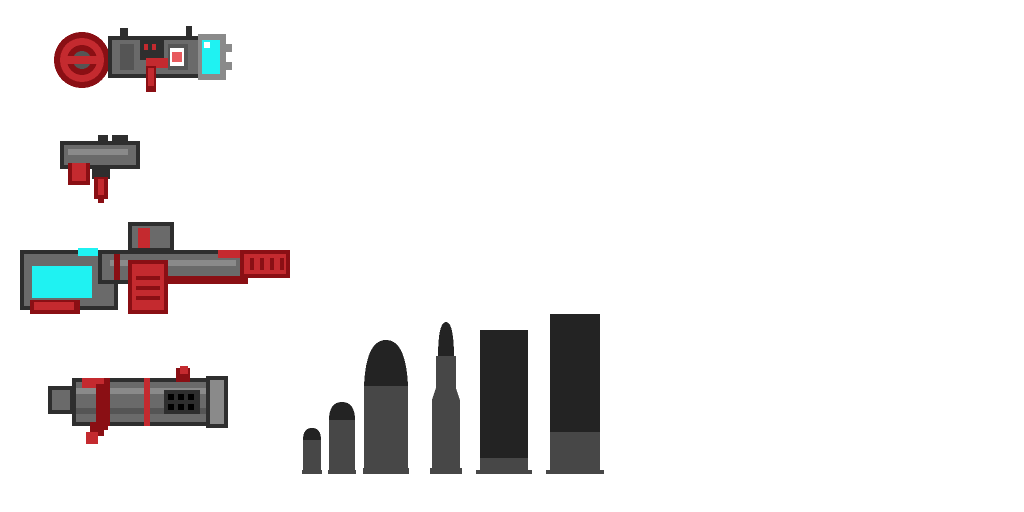 This screenshot has width=1024, height=512. Describe the element at coordinates (143, 59) in the screenshot. I see `energy-cannon-icon` at that location.